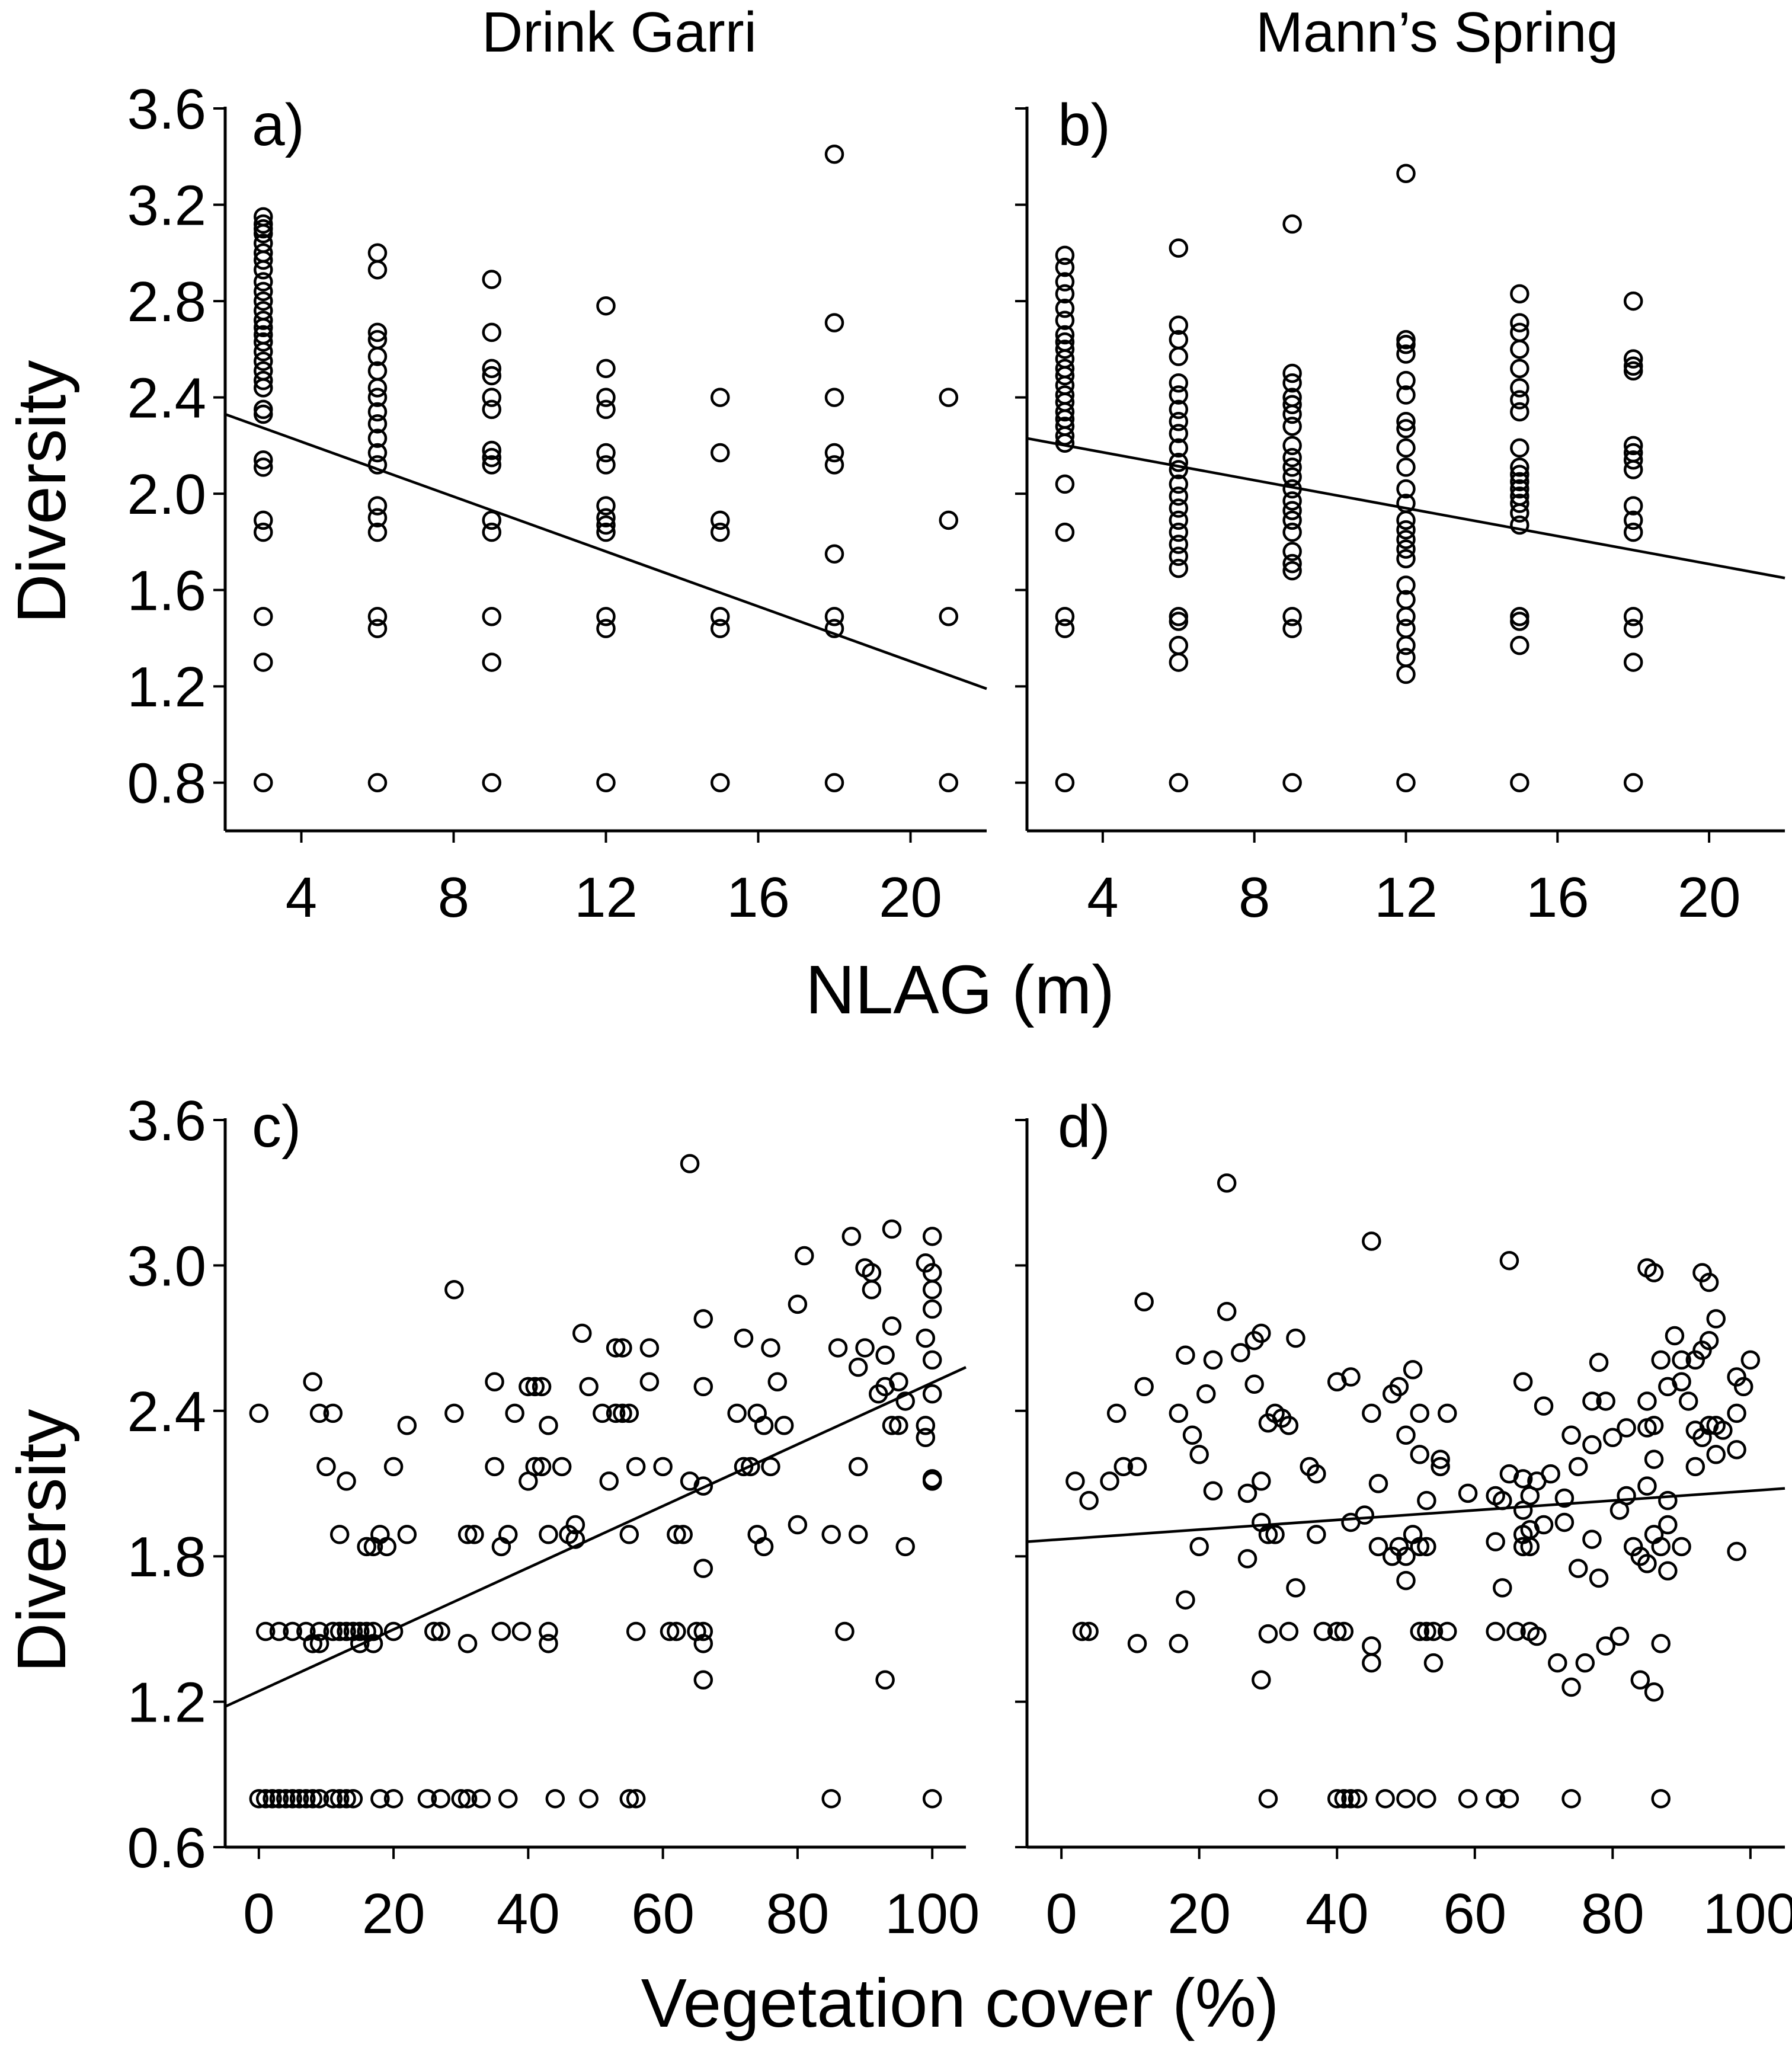 The width and height of the screenshot is (1792, 2051). What do you see at coordinates (1747, 1914) in the screenshot?
I see `x-tick-label: 100` at bounding box center [1747, 1914].